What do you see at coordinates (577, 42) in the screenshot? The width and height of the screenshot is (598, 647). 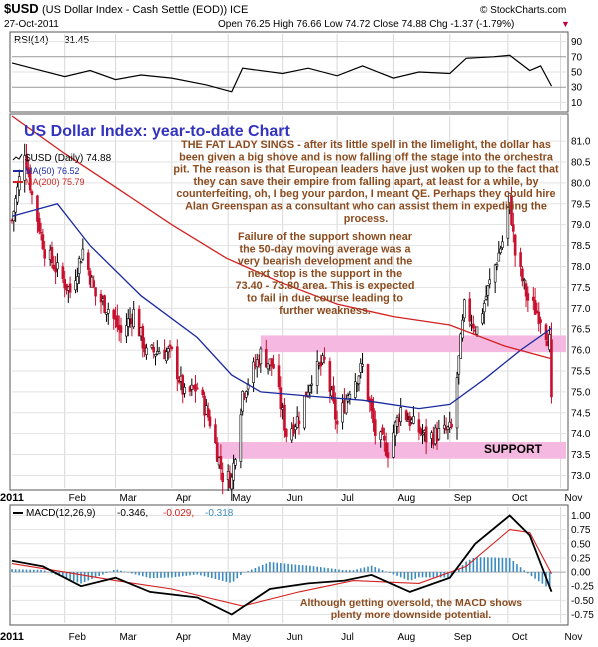 I see `rsi-tick-label: 90` at bounding box center [577, 42].